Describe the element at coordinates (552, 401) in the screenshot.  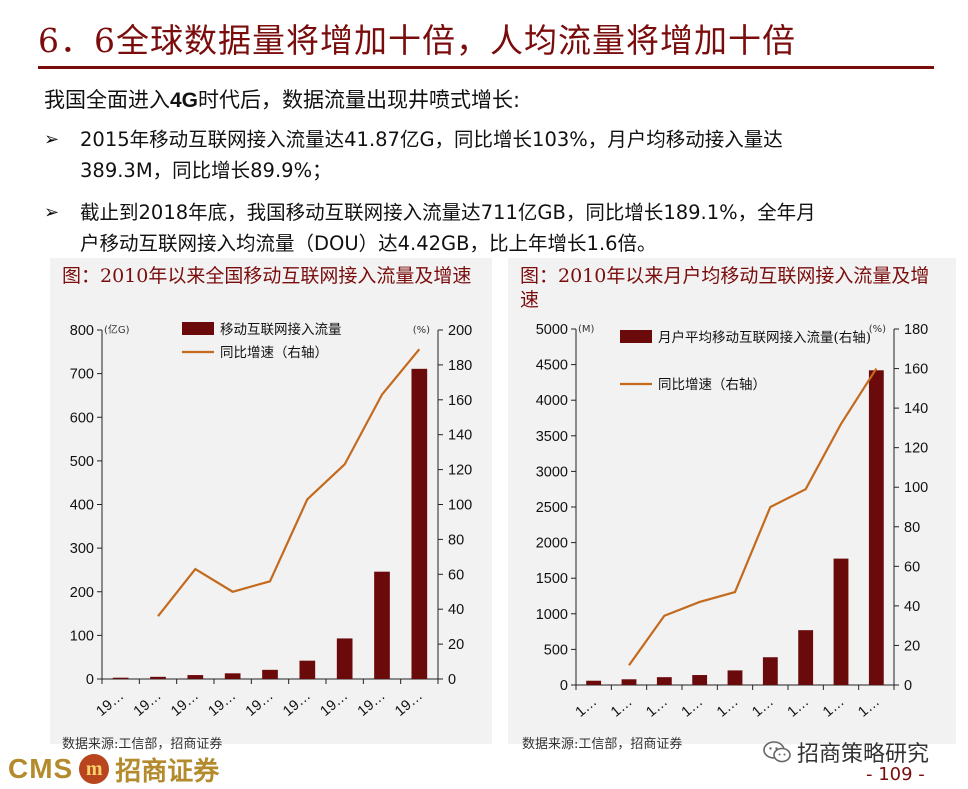
I see `left-tick-label: 4000` at that location.